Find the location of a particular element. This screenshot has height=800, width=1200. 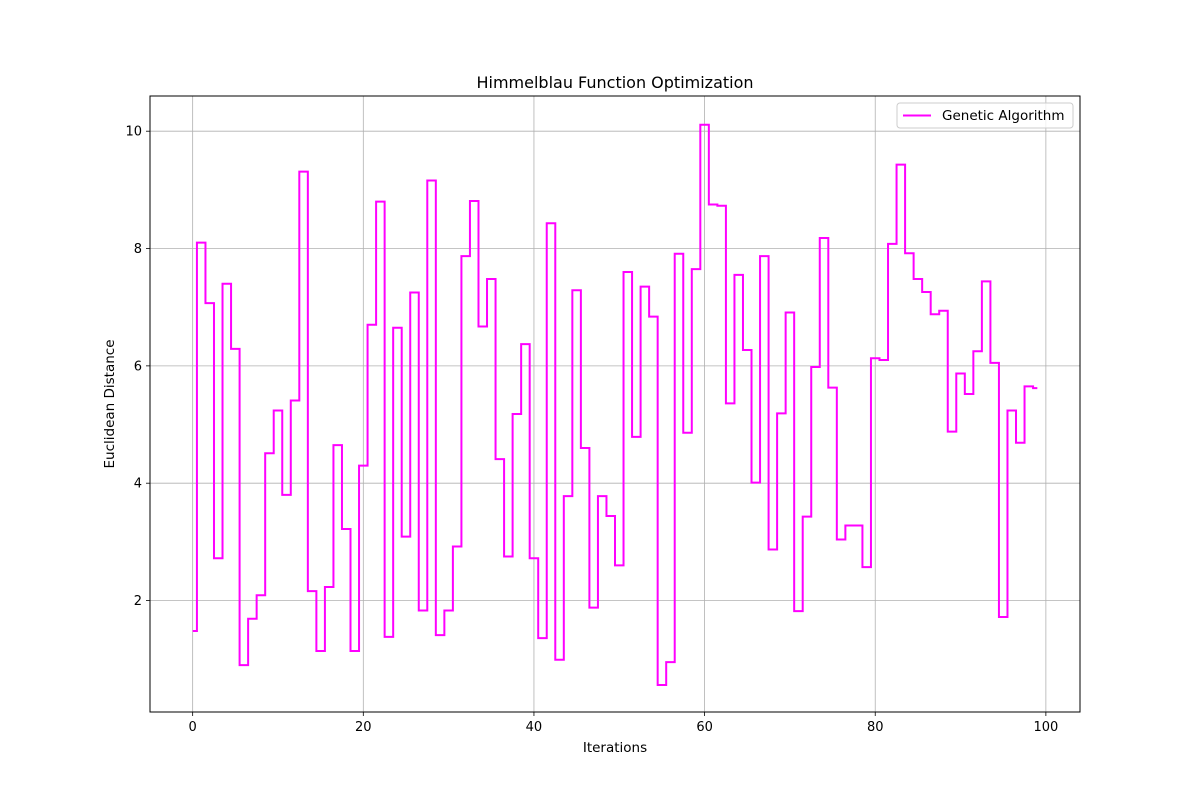

x-tick-label: 20 is located at coordinates (363, 727).